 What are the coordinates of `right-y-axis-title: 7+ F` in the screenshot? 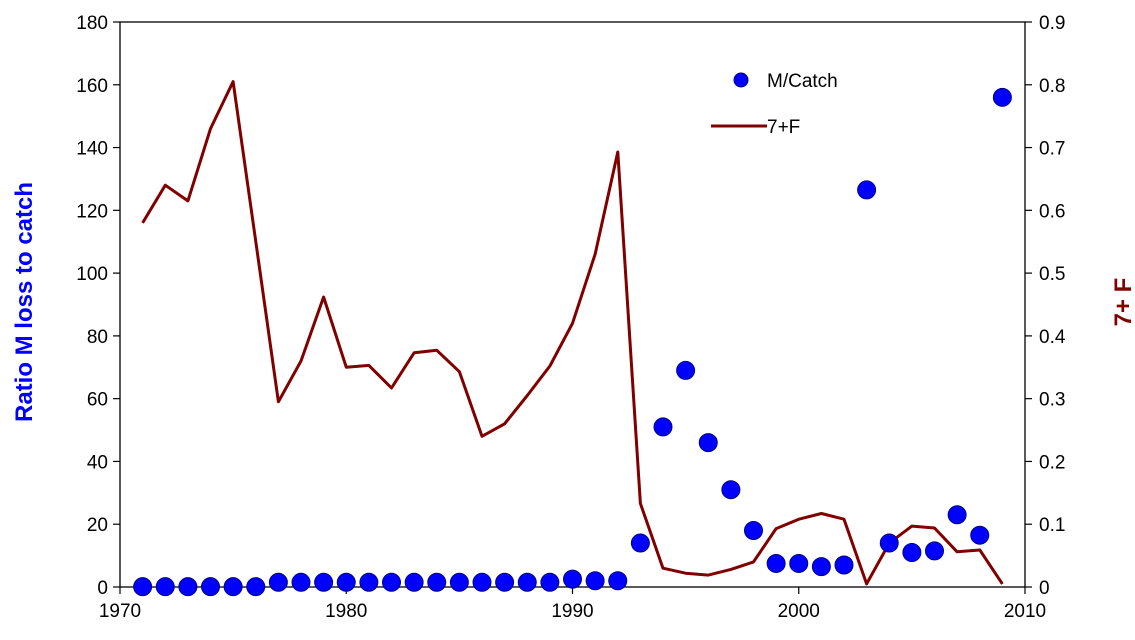 It's located at (1122, 302).